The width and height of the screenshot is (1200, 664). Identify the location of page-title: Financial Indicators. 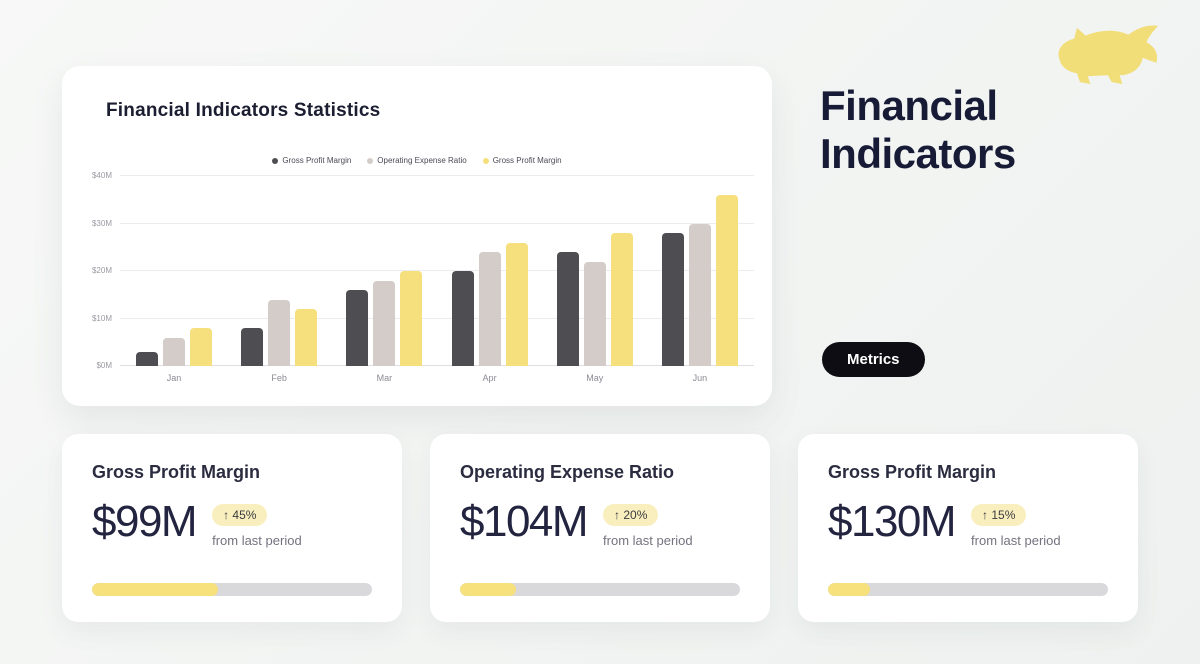
(918, 130).